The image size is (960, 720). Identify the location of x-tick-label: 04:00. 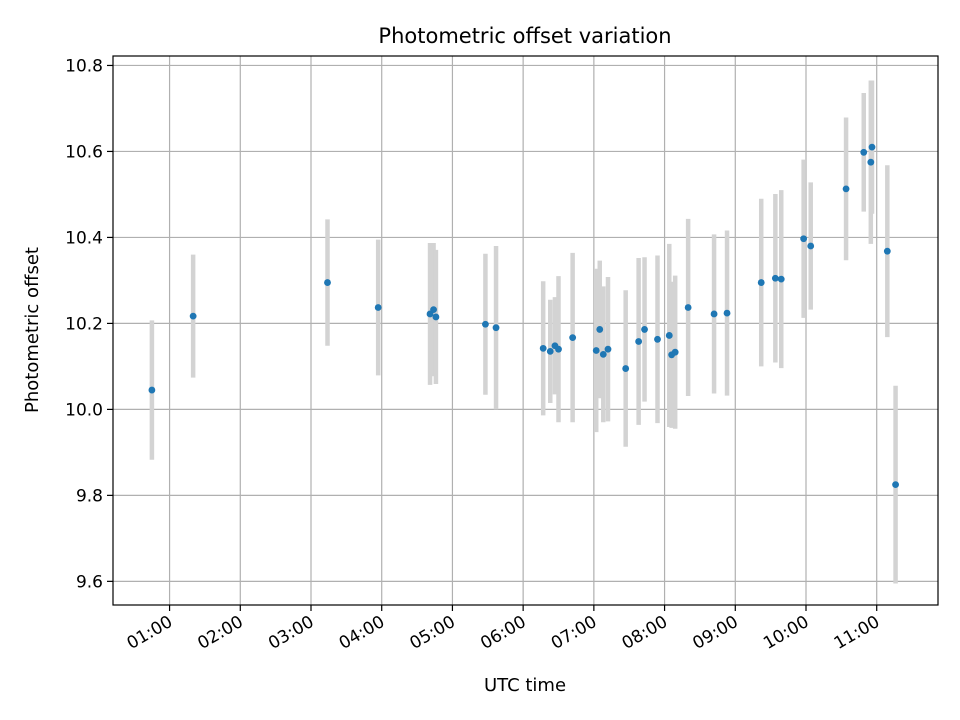
(362, 633).